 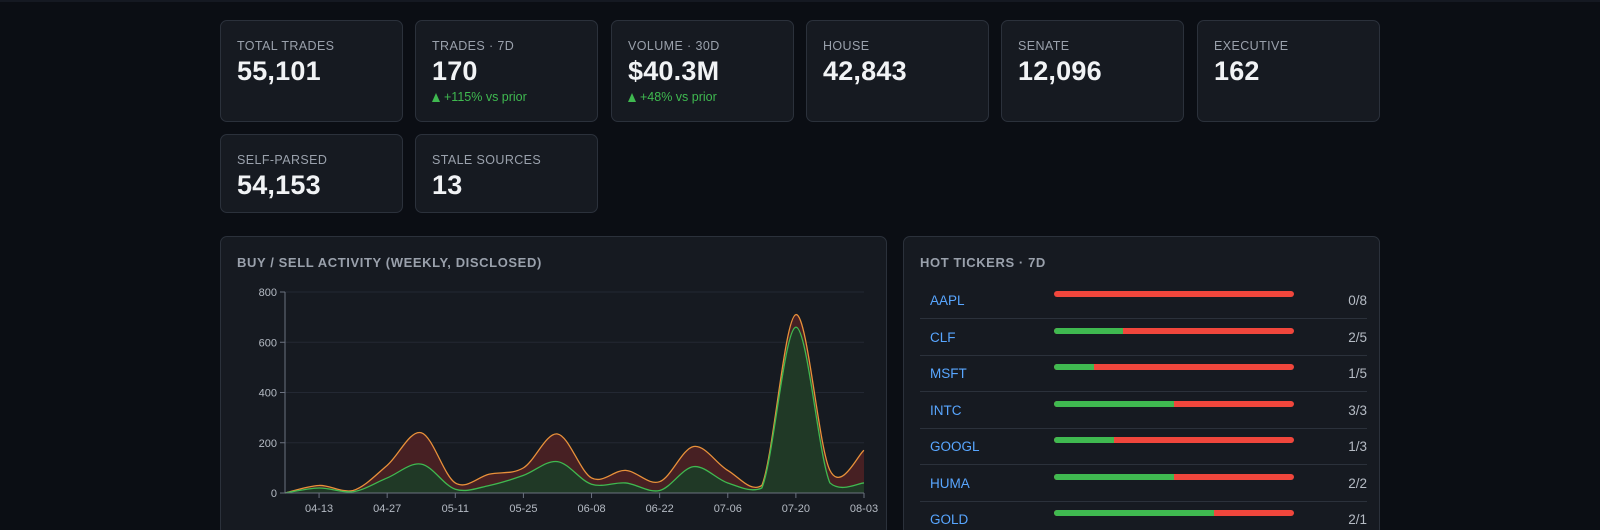 What do you see at coordinates (1237, 71) in the screenshot?
I see `stat-value: 162` at bounding box center [1237, 71].